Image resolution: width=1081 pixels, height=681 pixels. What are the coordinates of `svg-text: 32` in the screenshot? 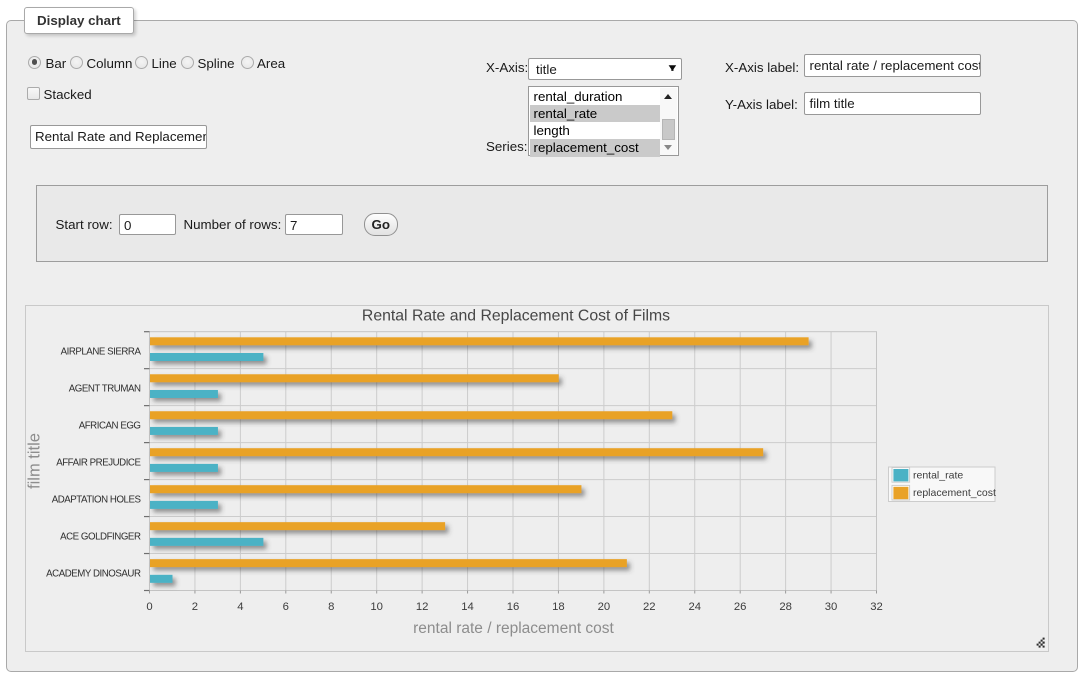 It's located at (876, 607).